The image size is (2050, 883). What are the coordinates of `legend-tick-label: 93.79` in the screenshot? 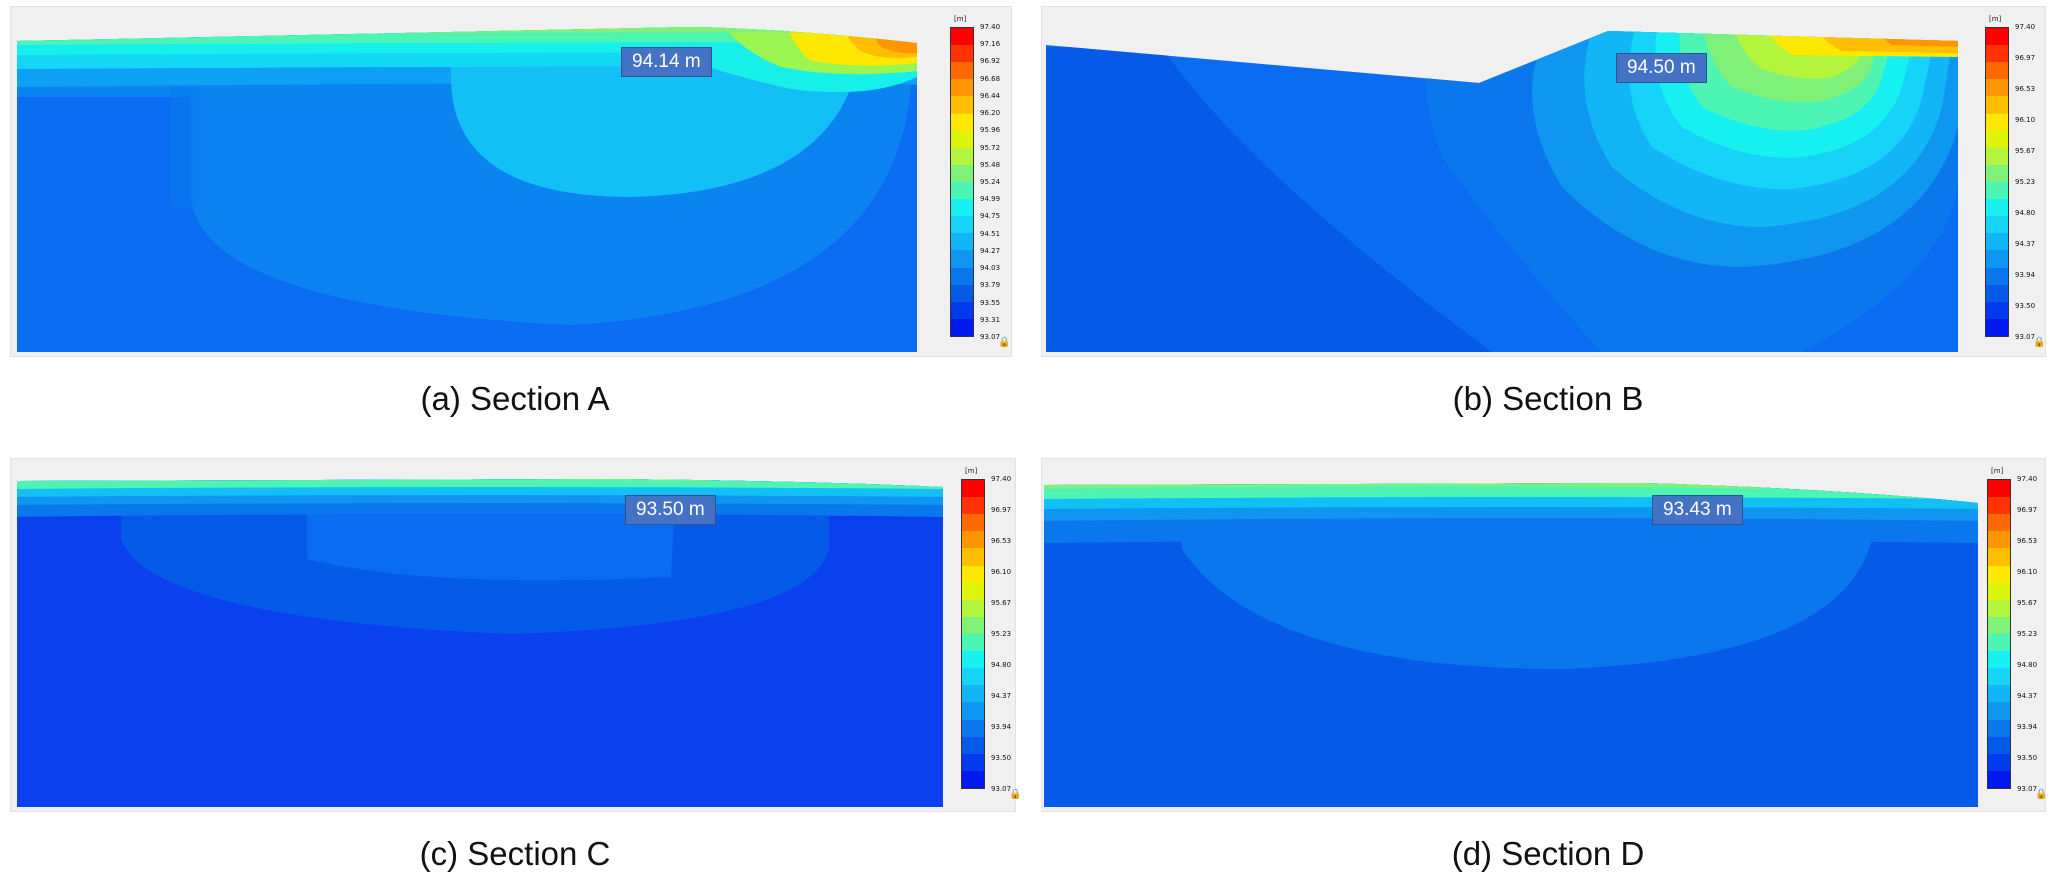 It's located at (990, 285).